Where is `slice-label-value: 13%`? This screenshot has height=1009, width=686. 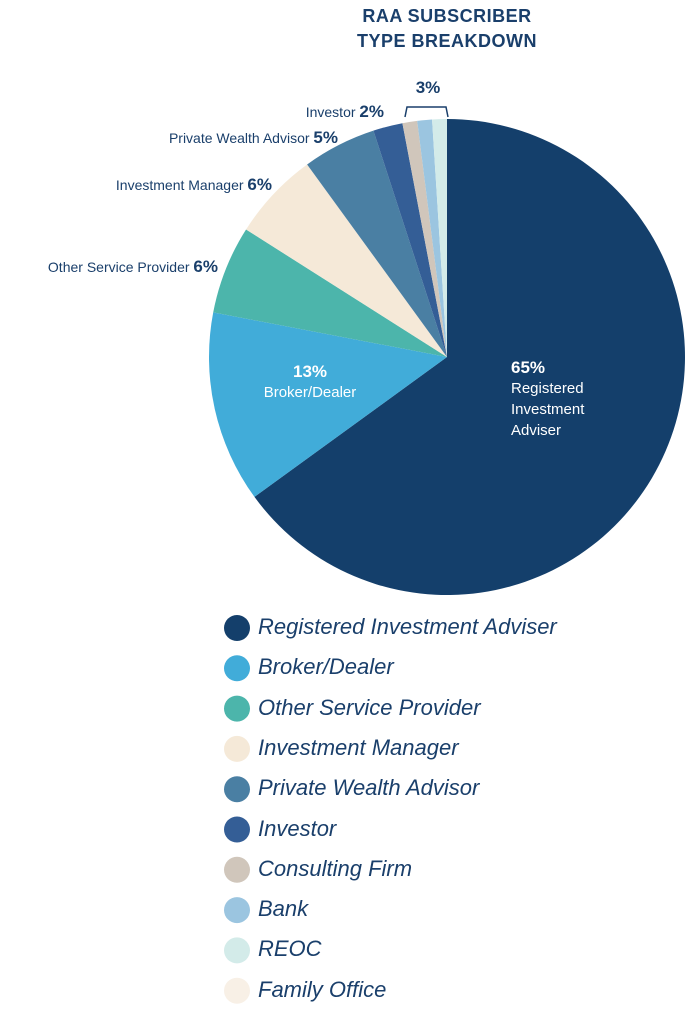
slice-label-value: 13% is located at coordinates (310, 371).